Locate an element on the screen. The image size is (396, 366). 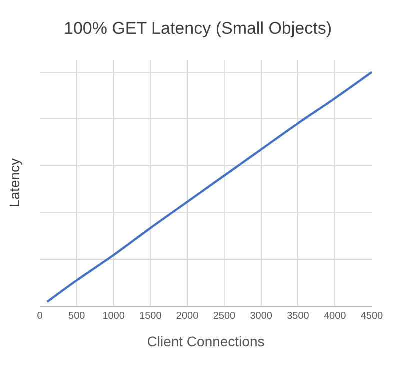
x-tick-label: 500 is located at coordinates (77, 316).